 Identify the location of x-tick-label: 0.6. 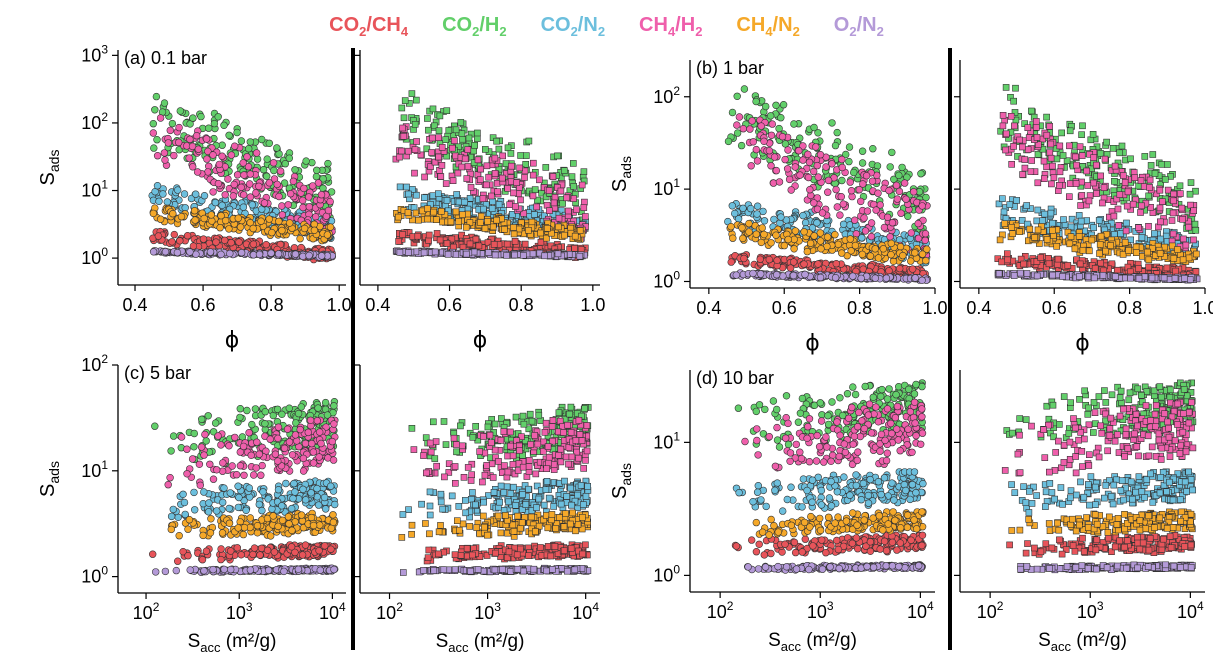
(784, 308).